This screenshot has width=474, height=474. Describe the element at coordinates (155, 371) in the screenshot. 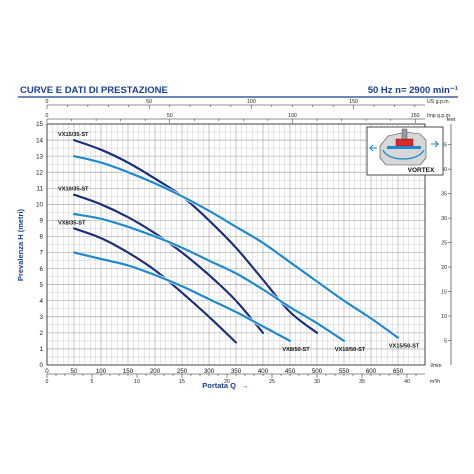

I see `x-tick-label: 200` at that location.